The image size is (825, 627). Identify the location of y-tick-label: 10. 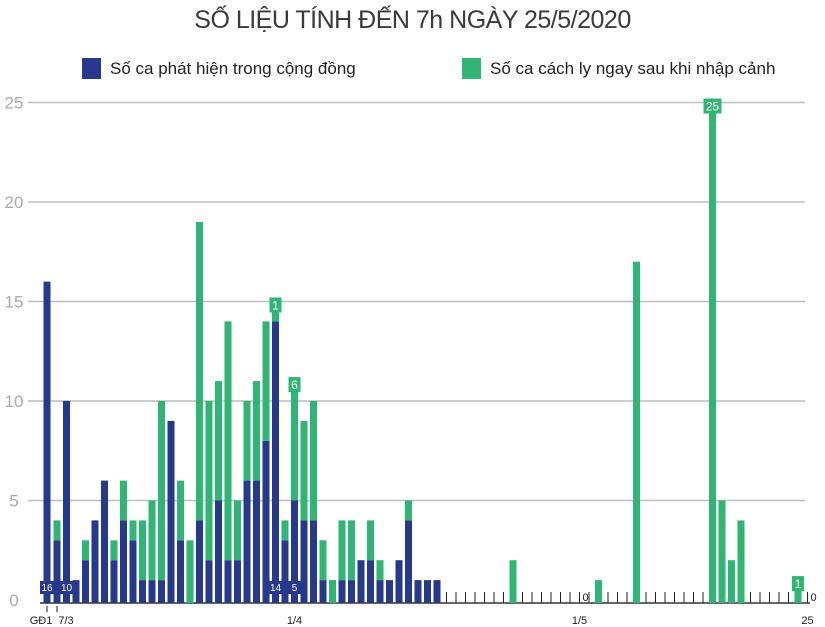
(14, 401).